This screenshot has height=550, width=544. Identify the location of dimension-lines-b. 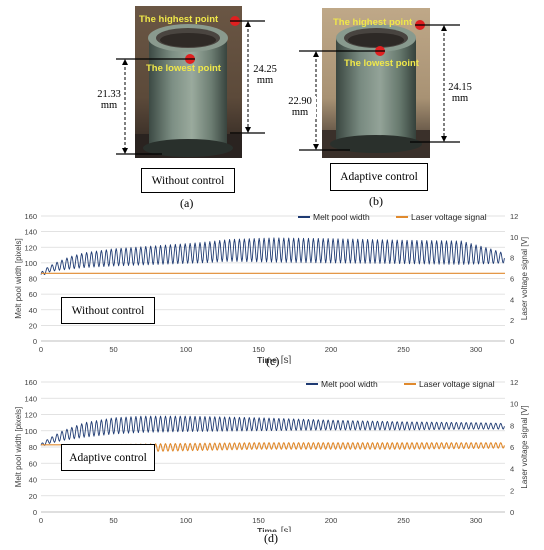
(379, 85).